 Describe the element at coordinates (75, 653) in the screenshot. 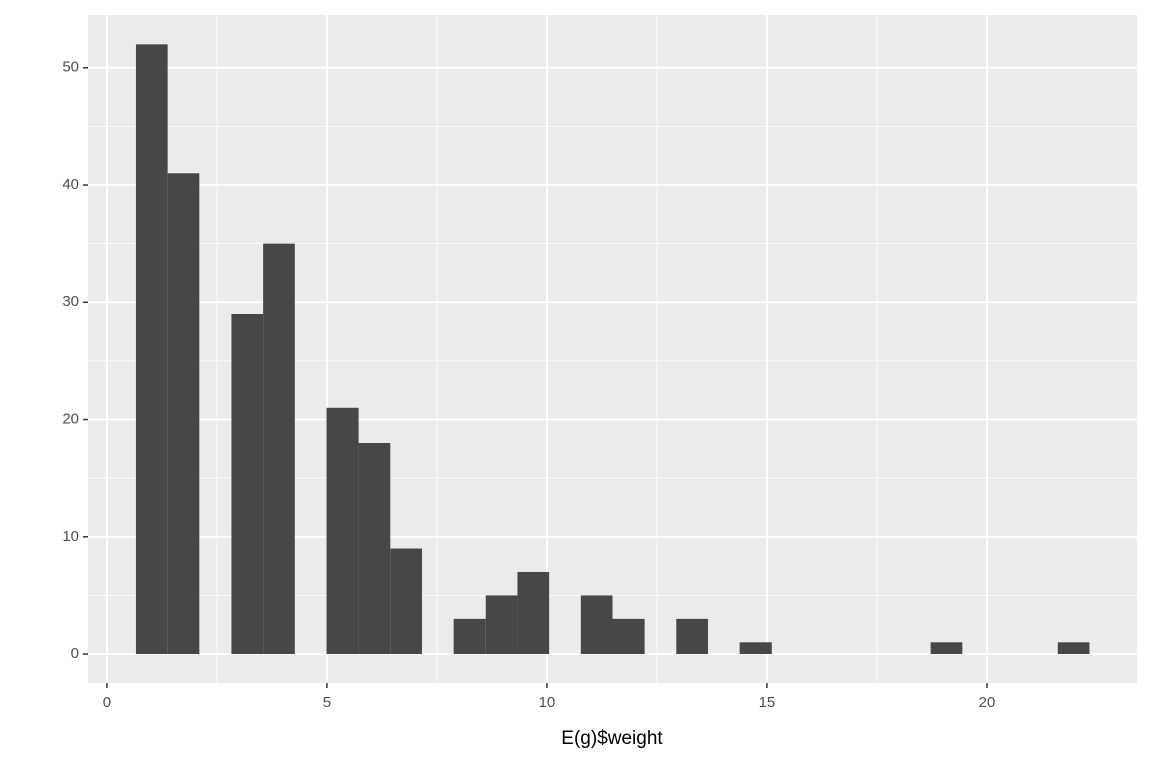

I see `y-tick-label: 0` at that location.